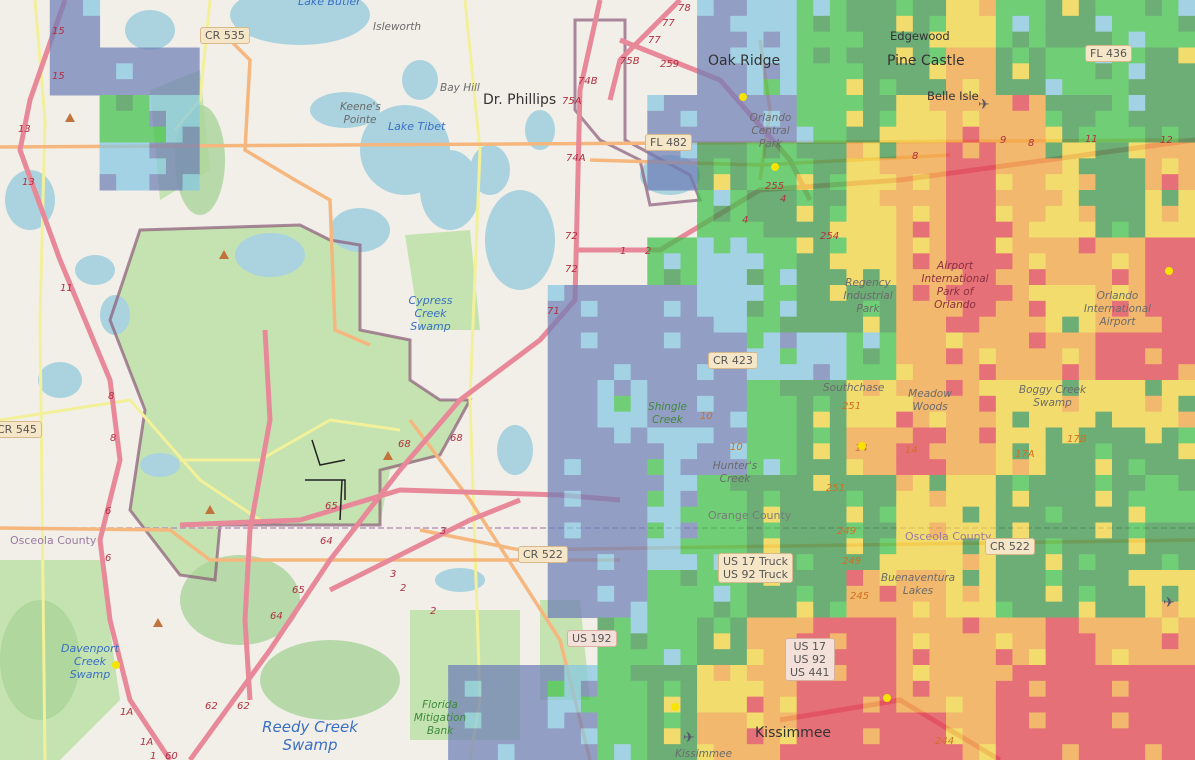  Describe the element at coordinates (58, 31) in the screenshot. I see `exit-number: 15` at that location.